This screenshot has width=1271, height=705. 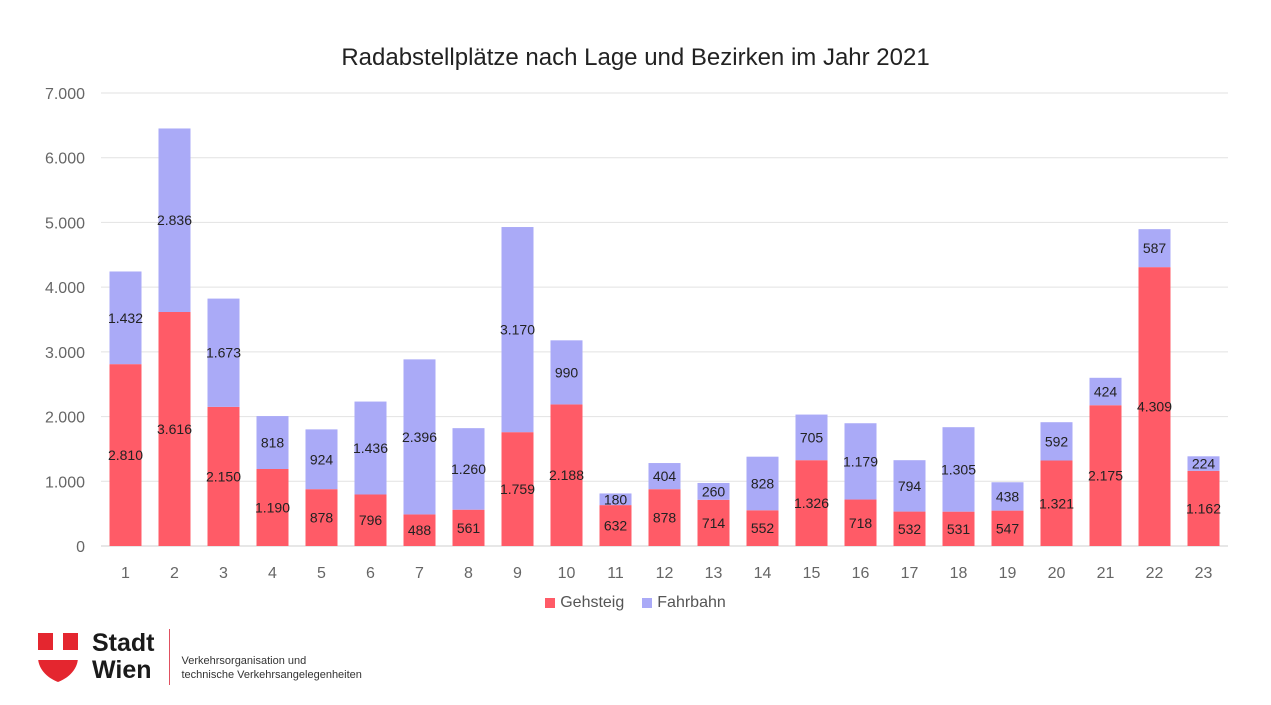 I want to click on vienna-coat-of-arms-icon, so click(x=58, y=657).